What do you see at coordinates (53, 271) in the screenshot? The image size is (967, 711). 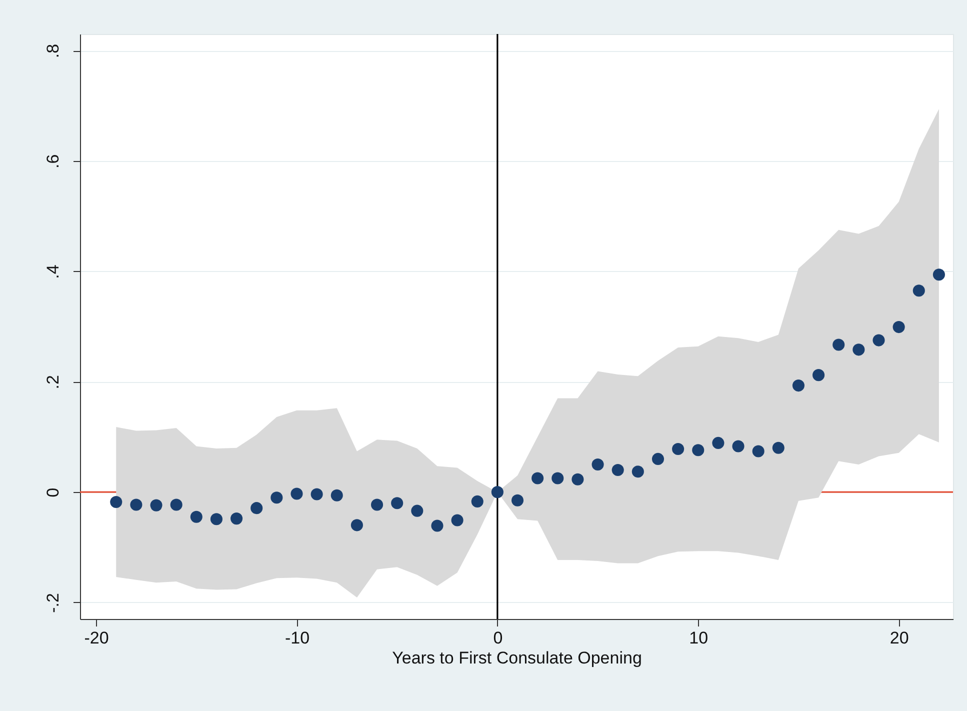 I see `y-tick-label: .4` at bounding box center [53, 271].